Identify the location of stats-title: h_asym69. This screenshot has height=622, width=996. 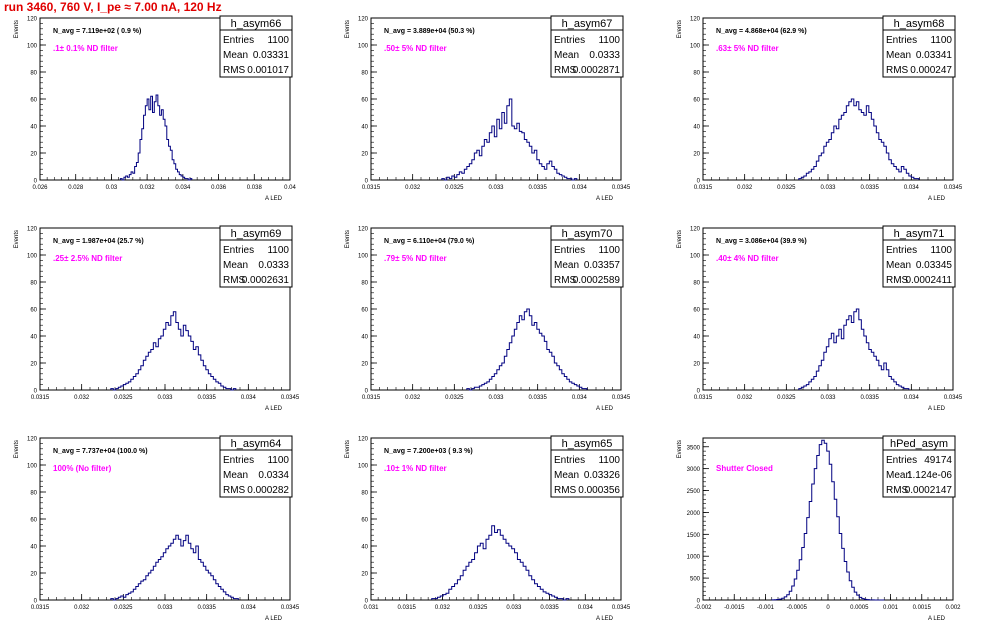
(256, 234).